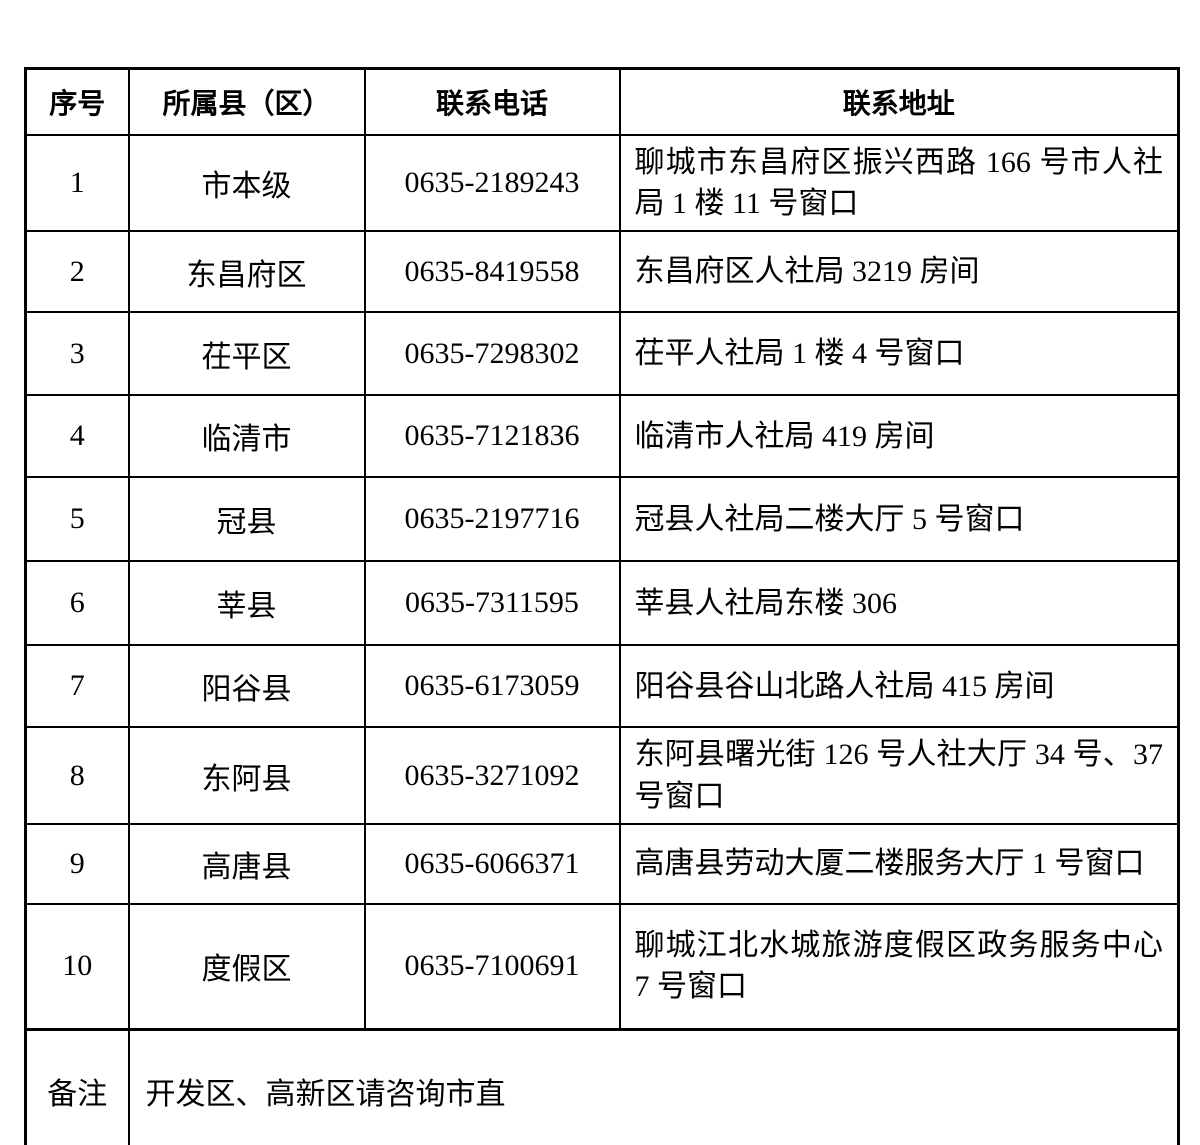 The height and width of the screenshot is (1145, 1200). I want to click on address-cell: 高唐县劳动大厦二楼服务大厅 1 号窗口, so click(899, 864).